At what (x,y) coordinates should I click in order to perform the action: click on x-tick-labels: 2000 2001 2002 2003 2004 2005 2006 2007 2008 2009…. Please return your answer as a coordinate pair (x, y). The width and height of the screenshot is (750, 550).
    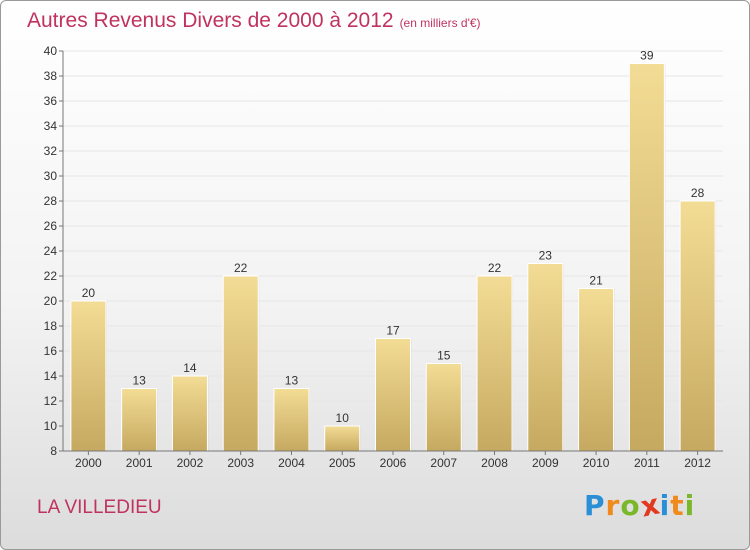
    Looking at the image, I should click on (393, 460).